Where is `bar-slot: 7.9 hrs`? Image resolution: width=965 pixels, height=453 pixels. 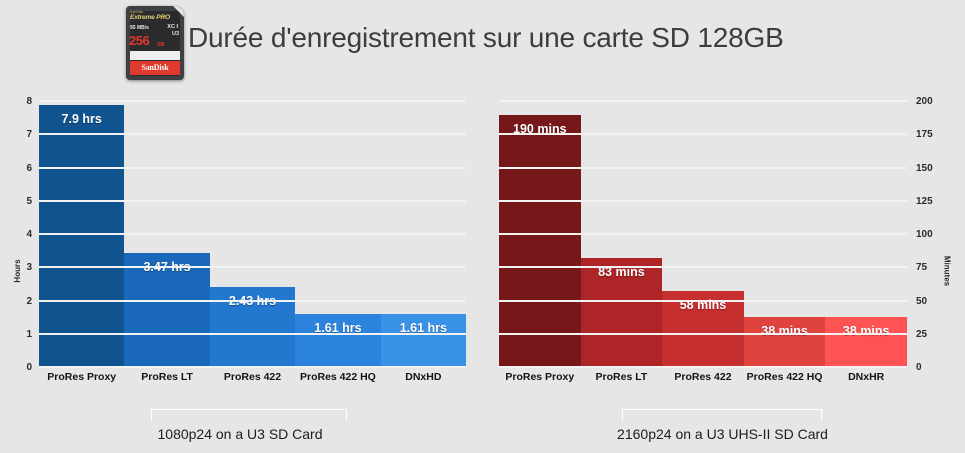 bar-slot: 7.9 hrs is located at coordinates (82, 235).